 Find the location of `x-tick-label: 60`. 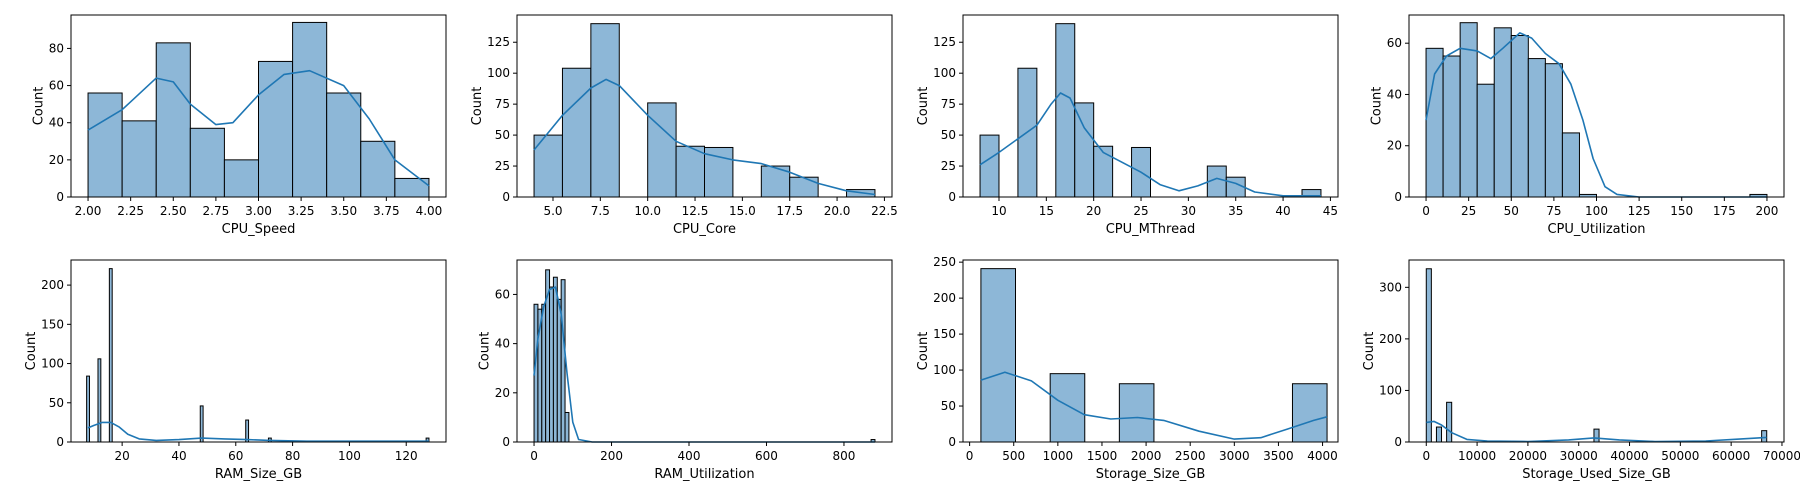

x-tick-label: 60 is located at coordinates (235, 456).